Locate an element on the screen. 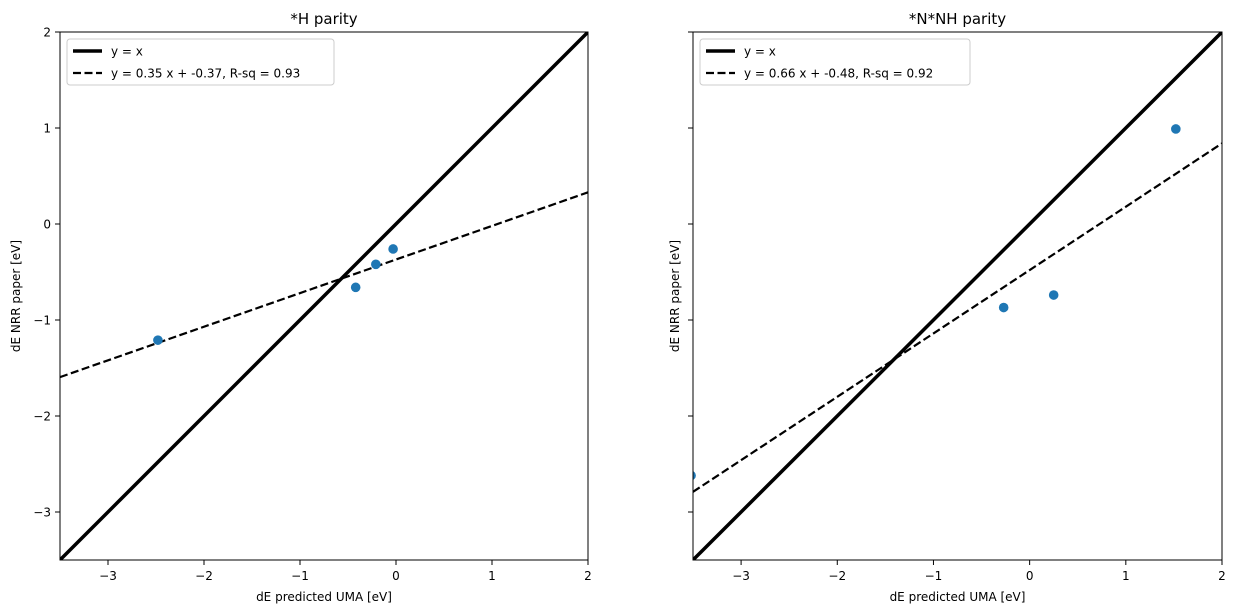  legend-label: y = 0.66 x + -0.48, R-sq = 0.92 is located at coordinates (838, 74).